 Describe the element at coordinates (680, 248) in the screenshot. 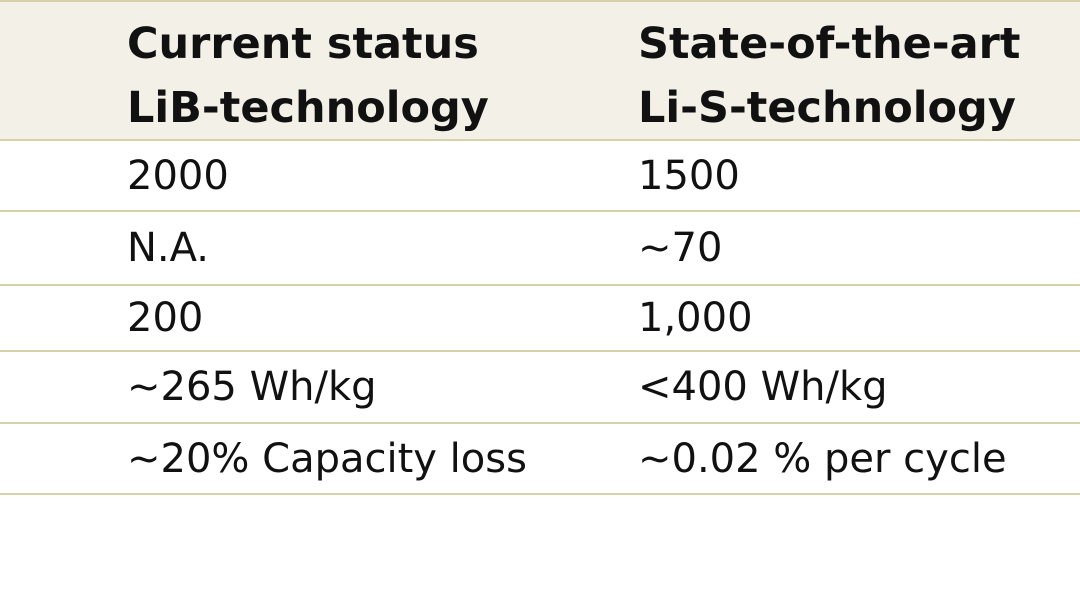

I see `table-cell: ~70` at that location.